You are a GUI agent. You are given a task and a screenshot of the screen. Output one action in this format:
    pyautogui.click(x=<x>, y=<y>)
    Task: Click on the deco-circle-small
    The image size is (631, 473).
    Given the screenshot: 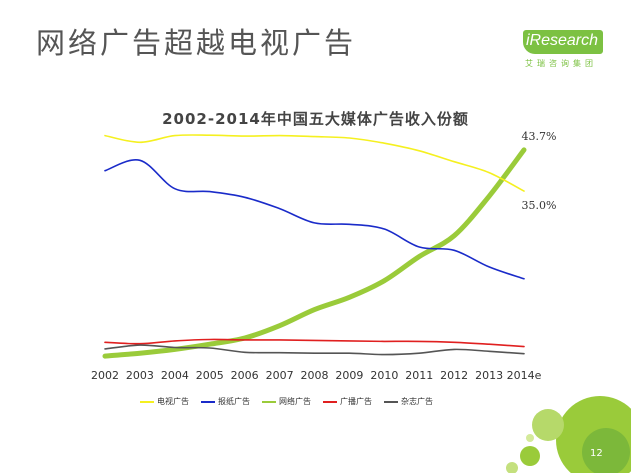 What is the action you would take?
    pyautogui.click(x=530, y=456)
    